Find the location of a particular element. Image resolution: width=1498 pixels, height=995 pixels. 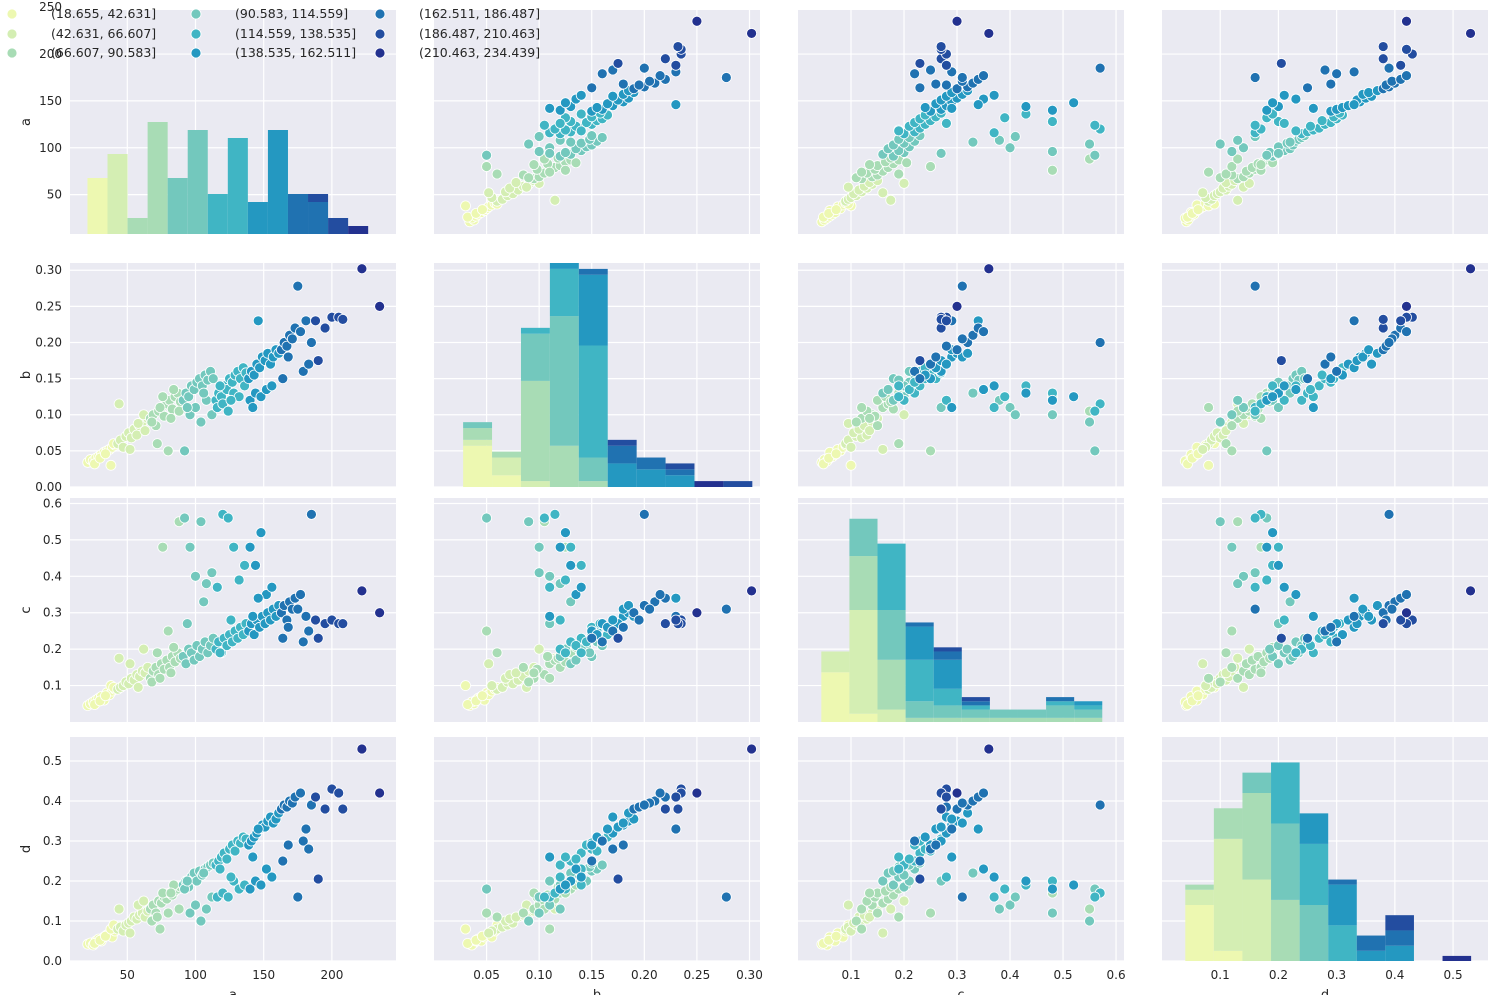

panel-c-vs-a is located at coordinates (233, 610).